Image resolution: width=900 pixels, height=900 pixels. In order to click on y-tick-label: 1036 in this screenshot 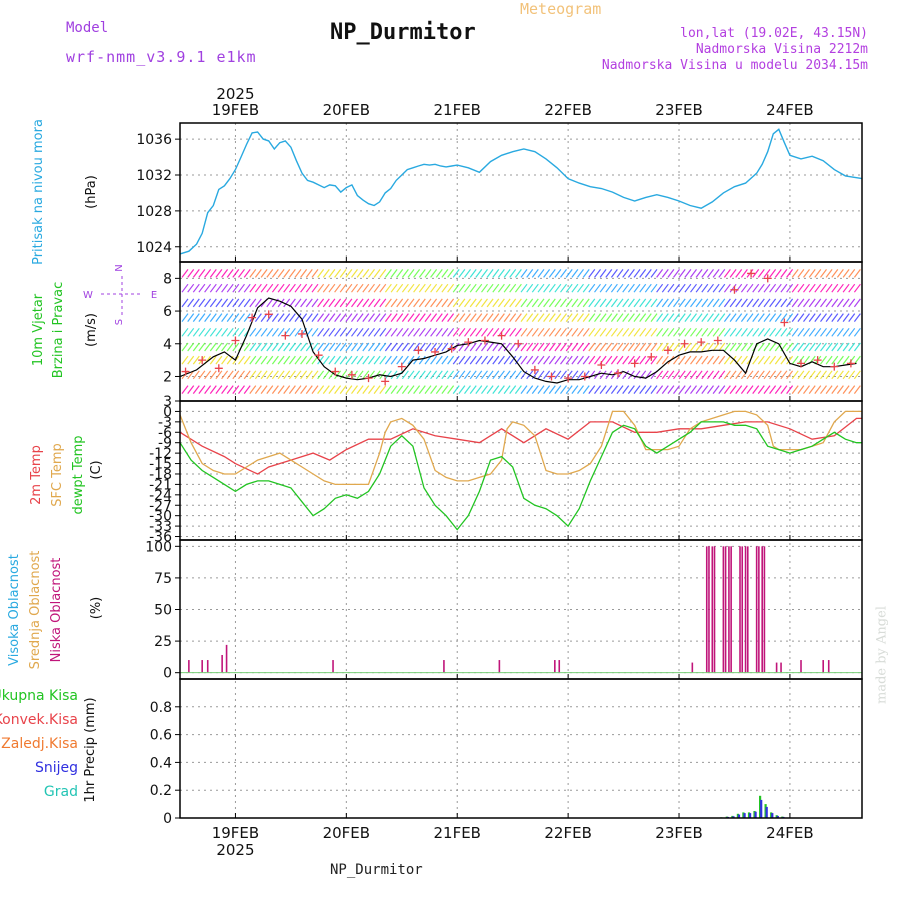, I will do `click(154, 140)`.